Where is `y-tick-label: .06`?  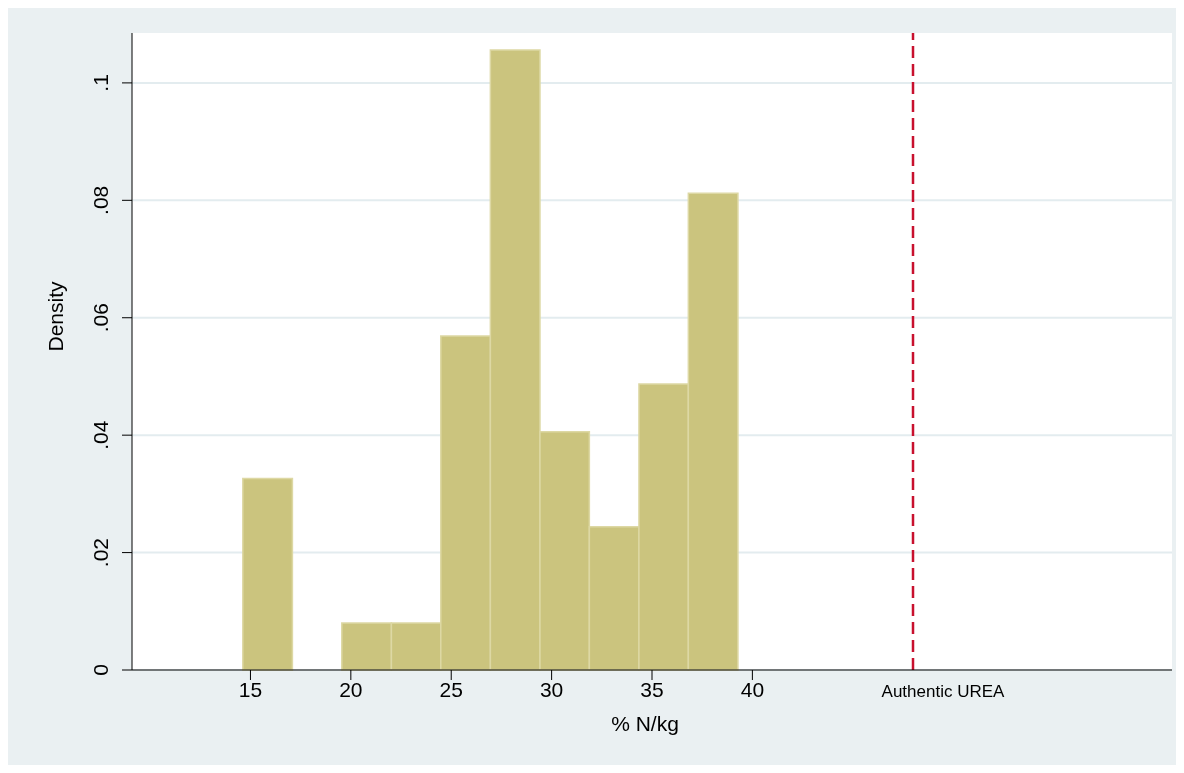 y-tick-label: .06 is located at coordinates (100, 318).